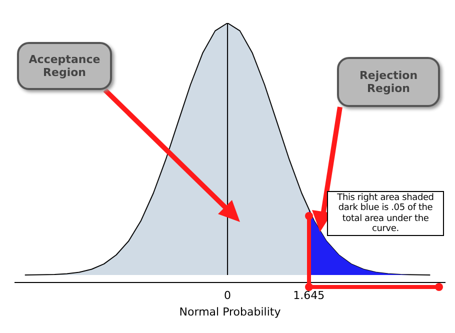 This screenshot has width=455, height=333. Describe the element at coordinates (385, 213) in the screenshot. I see `note-box: This right area shaded dark blue is .05 of the total area under the curve.` at that location.